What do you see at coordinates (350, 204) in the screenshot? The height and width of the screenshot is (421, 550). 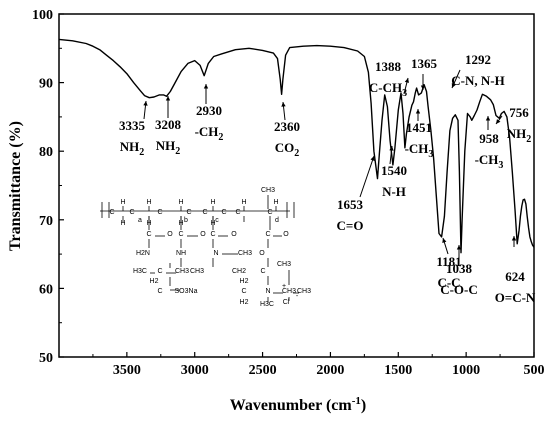 I see `annotation-label: 1653` at bounding box center [350, 204].